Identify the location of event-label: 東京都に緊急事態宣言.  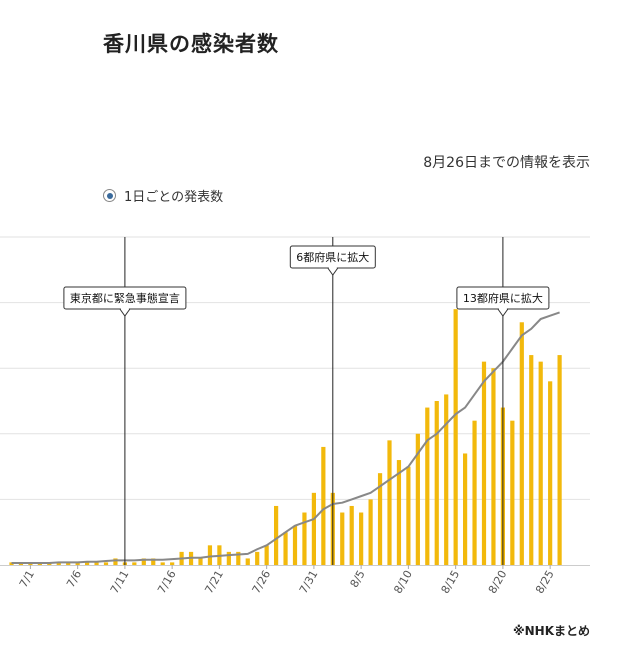
(125, 298).